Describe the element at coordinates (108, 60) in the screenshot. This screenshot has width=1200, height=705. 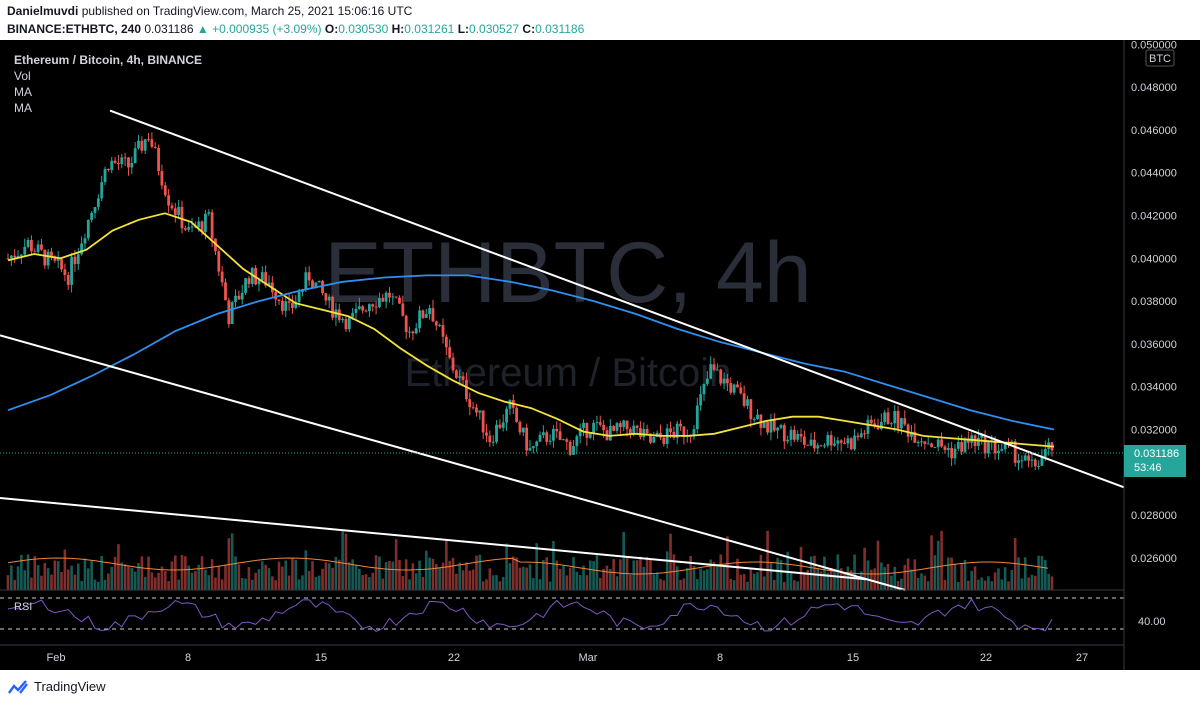
I see `legend-title: Ethereum / Bitcoin, 4h, BINANCE` at that location.